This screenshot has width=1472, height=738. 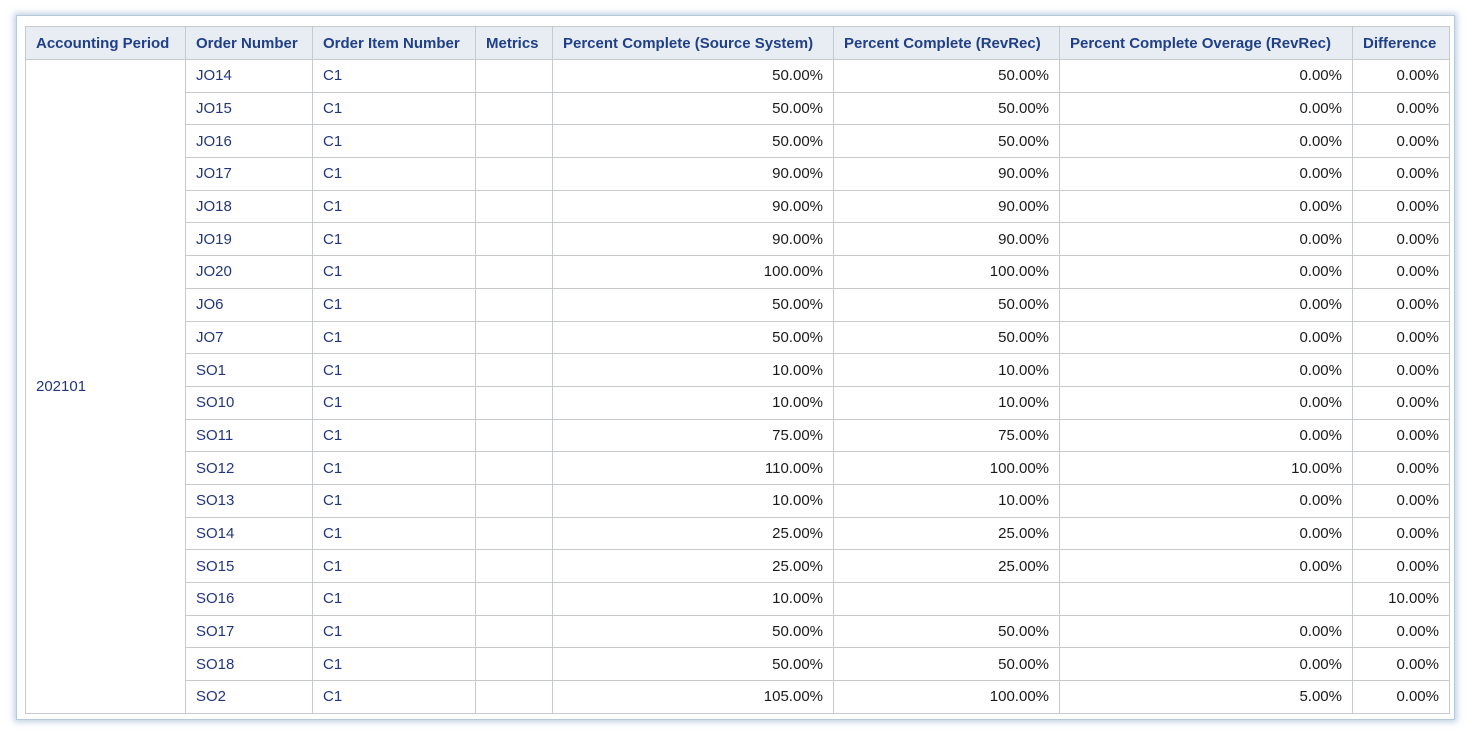 What do you see at coordinates (249, 435) in the screenshot?
I see `order-number-cell: SO11` at bounding box center [249, 435].